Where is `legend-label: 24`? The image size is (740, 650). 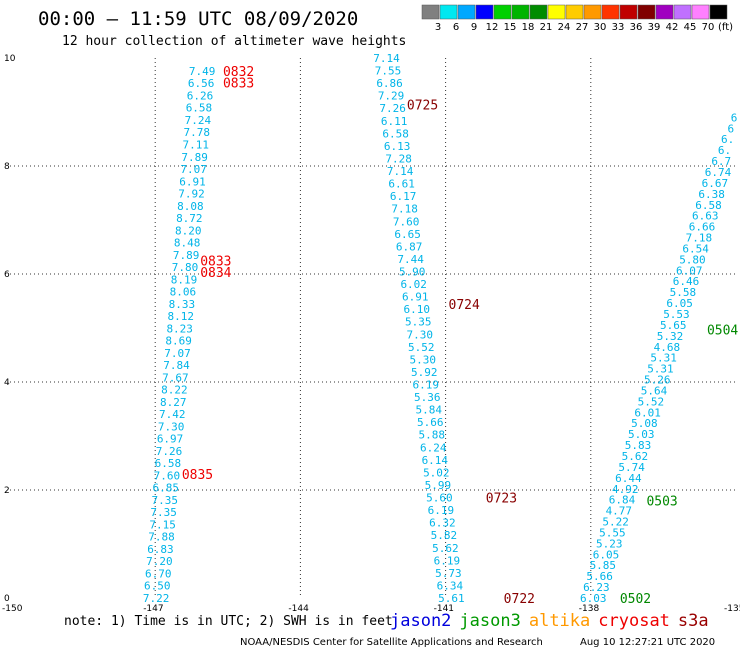
legend-label: 24 is located at coordinates (564, 27).